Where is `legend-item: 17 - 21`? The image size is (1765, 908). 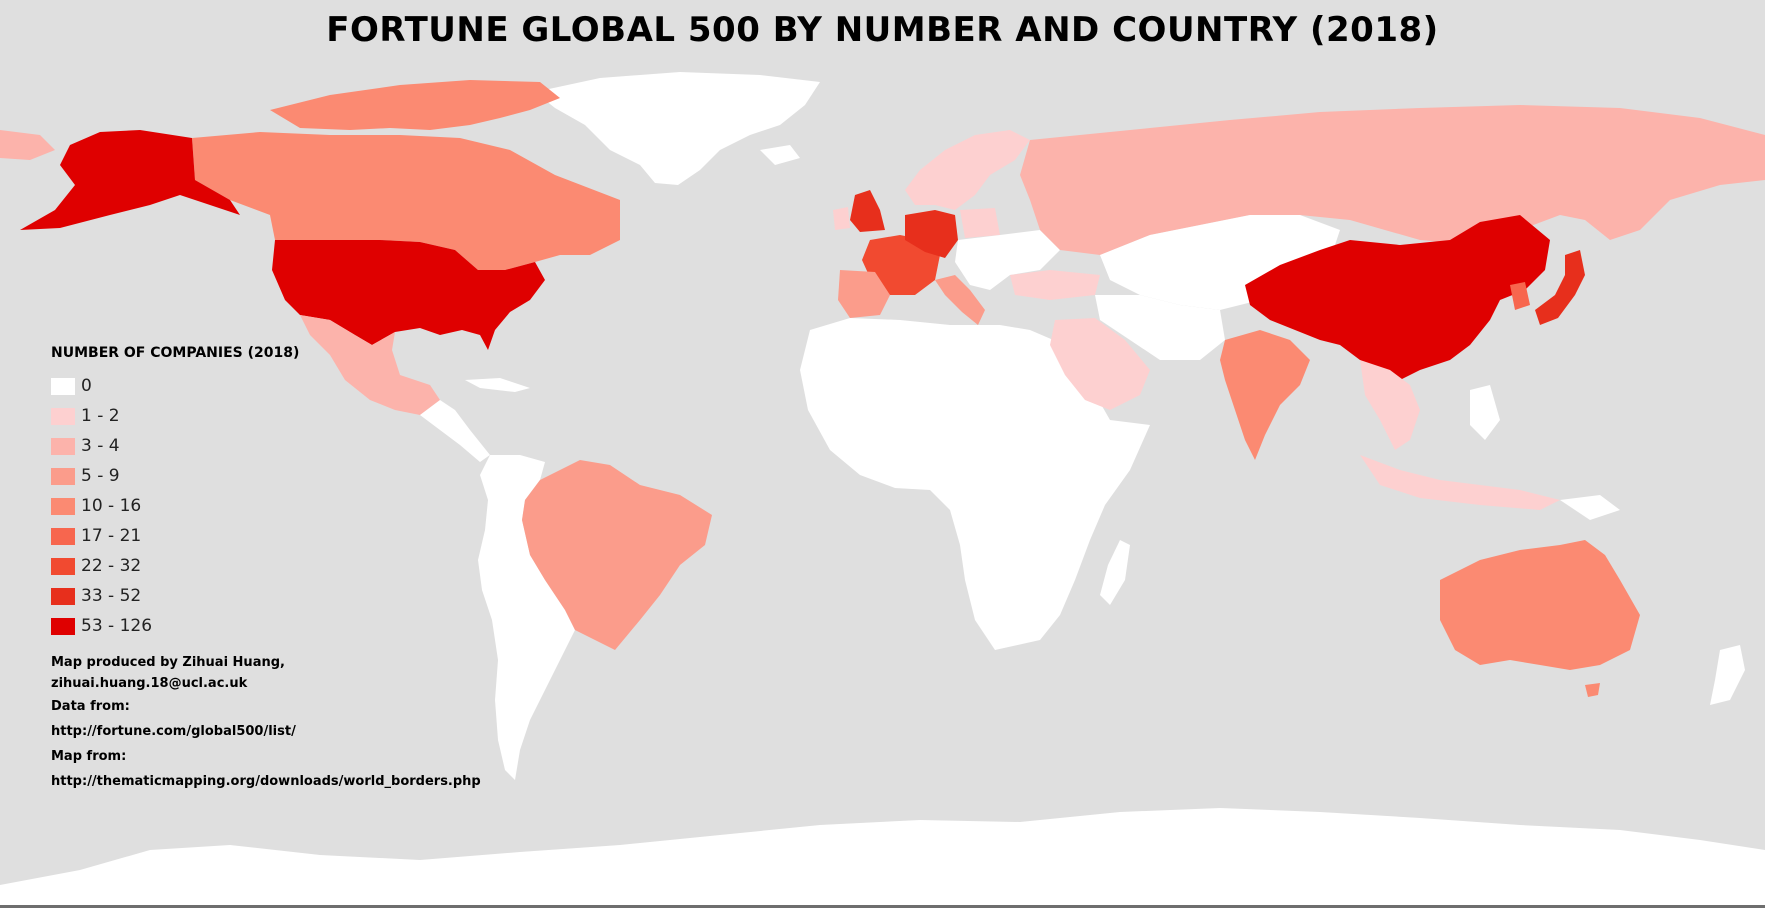
legend-item: 17 - 21 is located at coordinates (251, 536).